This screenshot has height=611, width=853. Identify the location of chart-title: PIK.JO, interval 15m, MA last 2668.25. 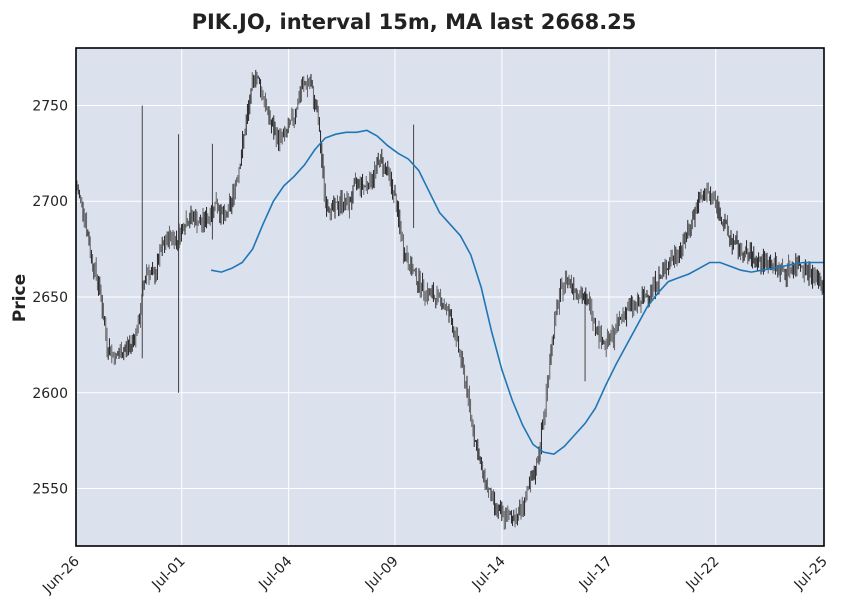
(414, 22).